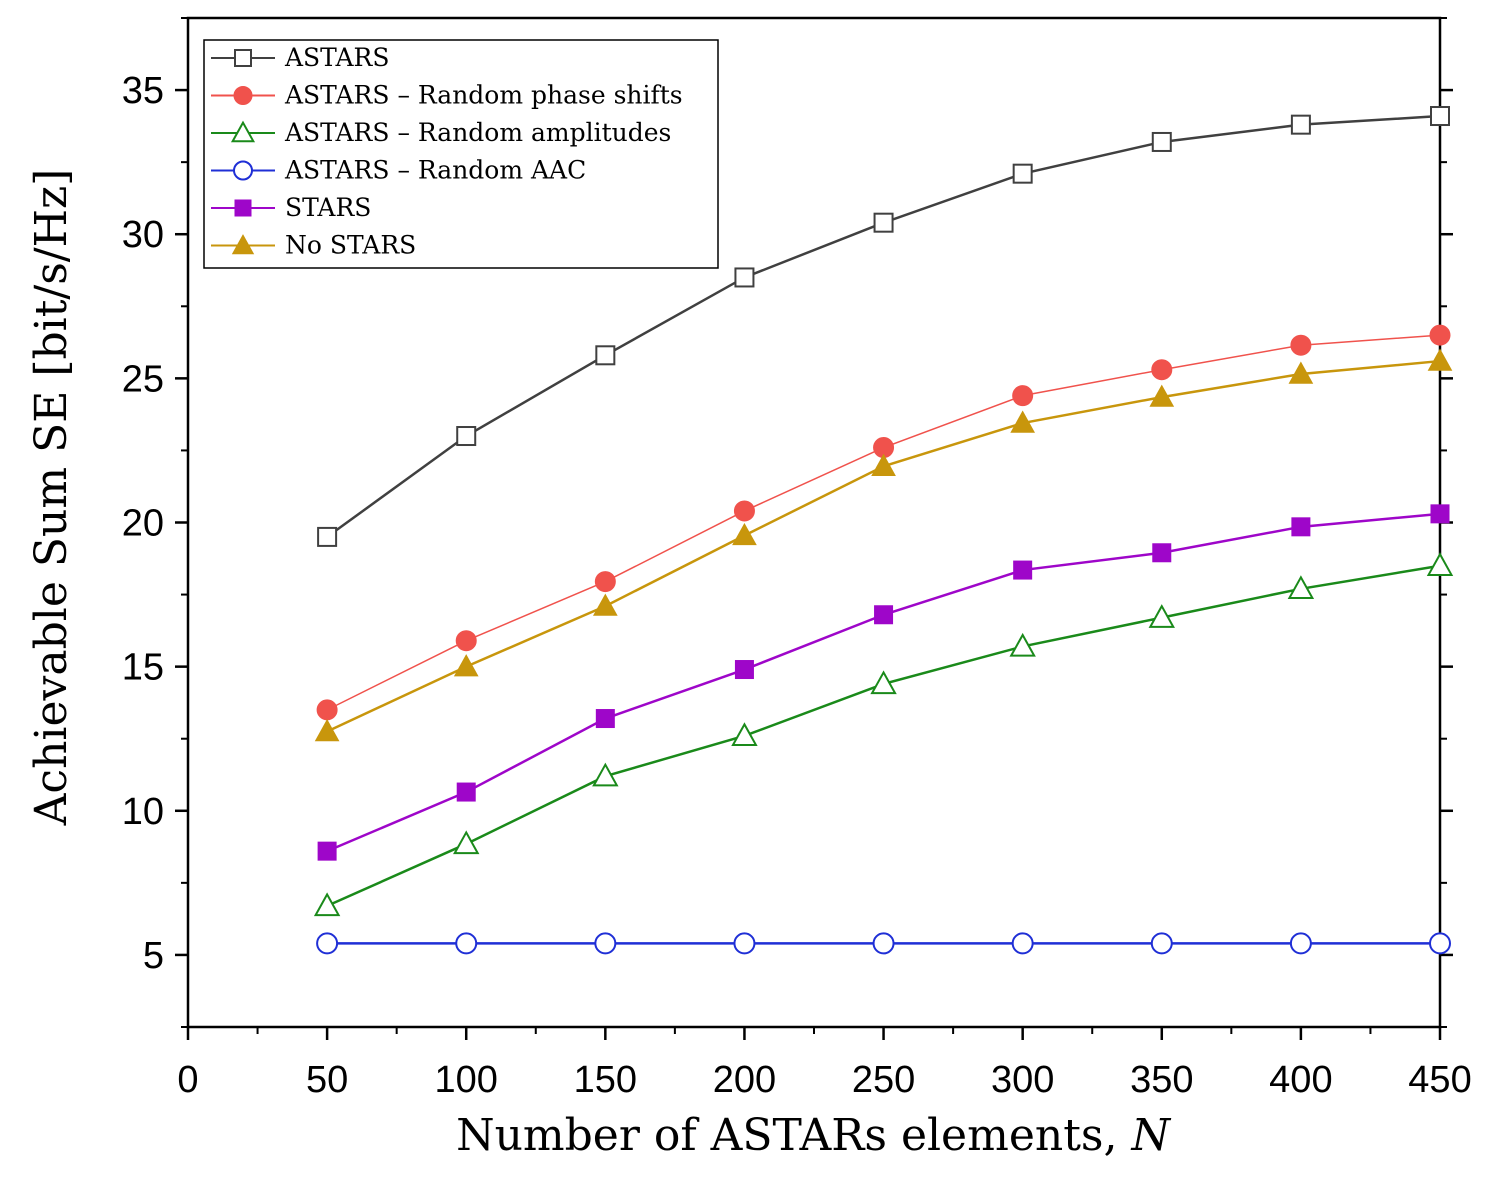 This screenshot has height=1191, width=1495. What do you see at coordinates (435, 170) in the screenshot?
I see `legend-label: ASTARS – Random AAC` at bounding box center [435, 170].